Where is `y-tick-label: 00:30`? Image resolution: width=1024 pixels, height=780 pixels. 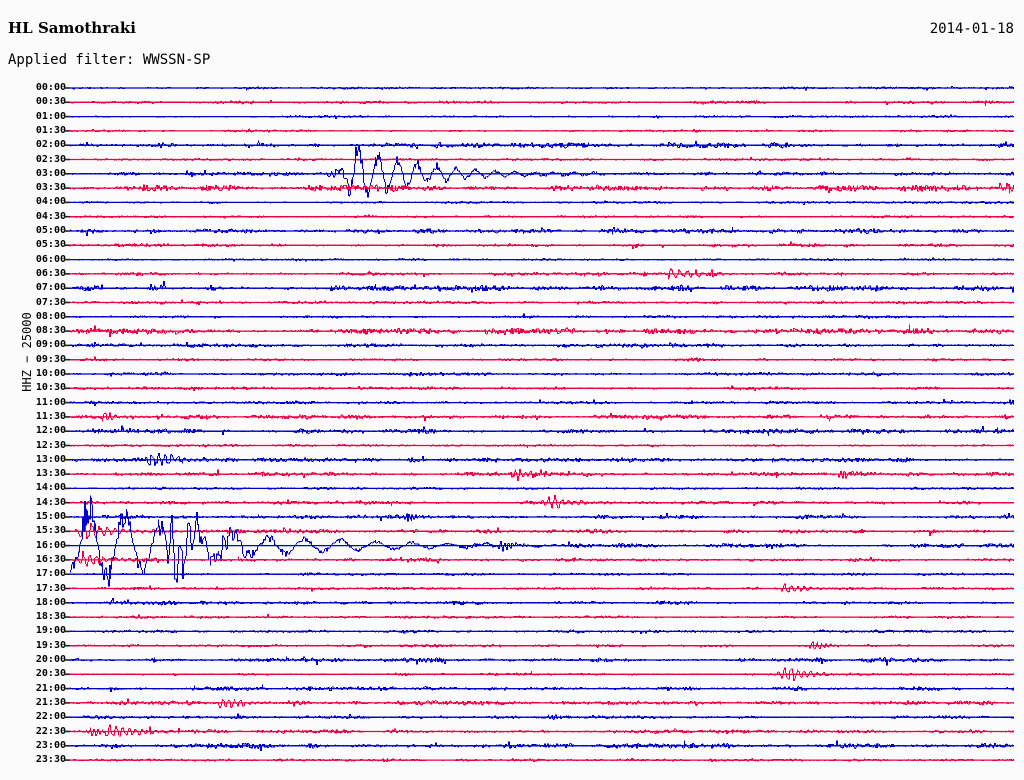 y-tick-label: 00:30 is located at coordinates (50, 102).